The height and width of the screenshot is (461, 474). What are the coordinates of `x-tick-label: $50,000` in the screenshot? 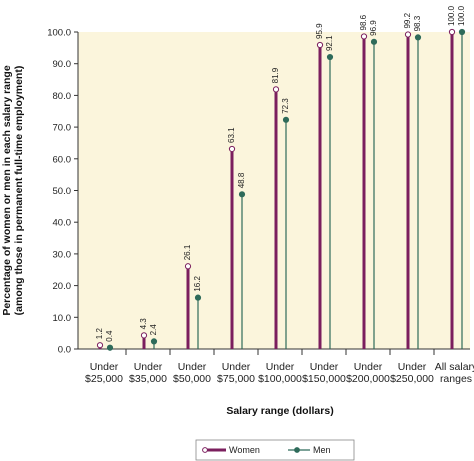 It's located at (192, 379).